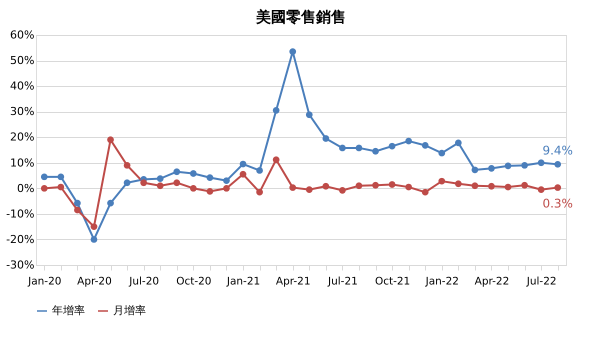 Image resolution: width=605 pixels, height=340 pixels. What do you see at coordinates (243, 282) in the screenshot?
I see `x-tick-label: Jan-21` at bounding box center [243, 282].